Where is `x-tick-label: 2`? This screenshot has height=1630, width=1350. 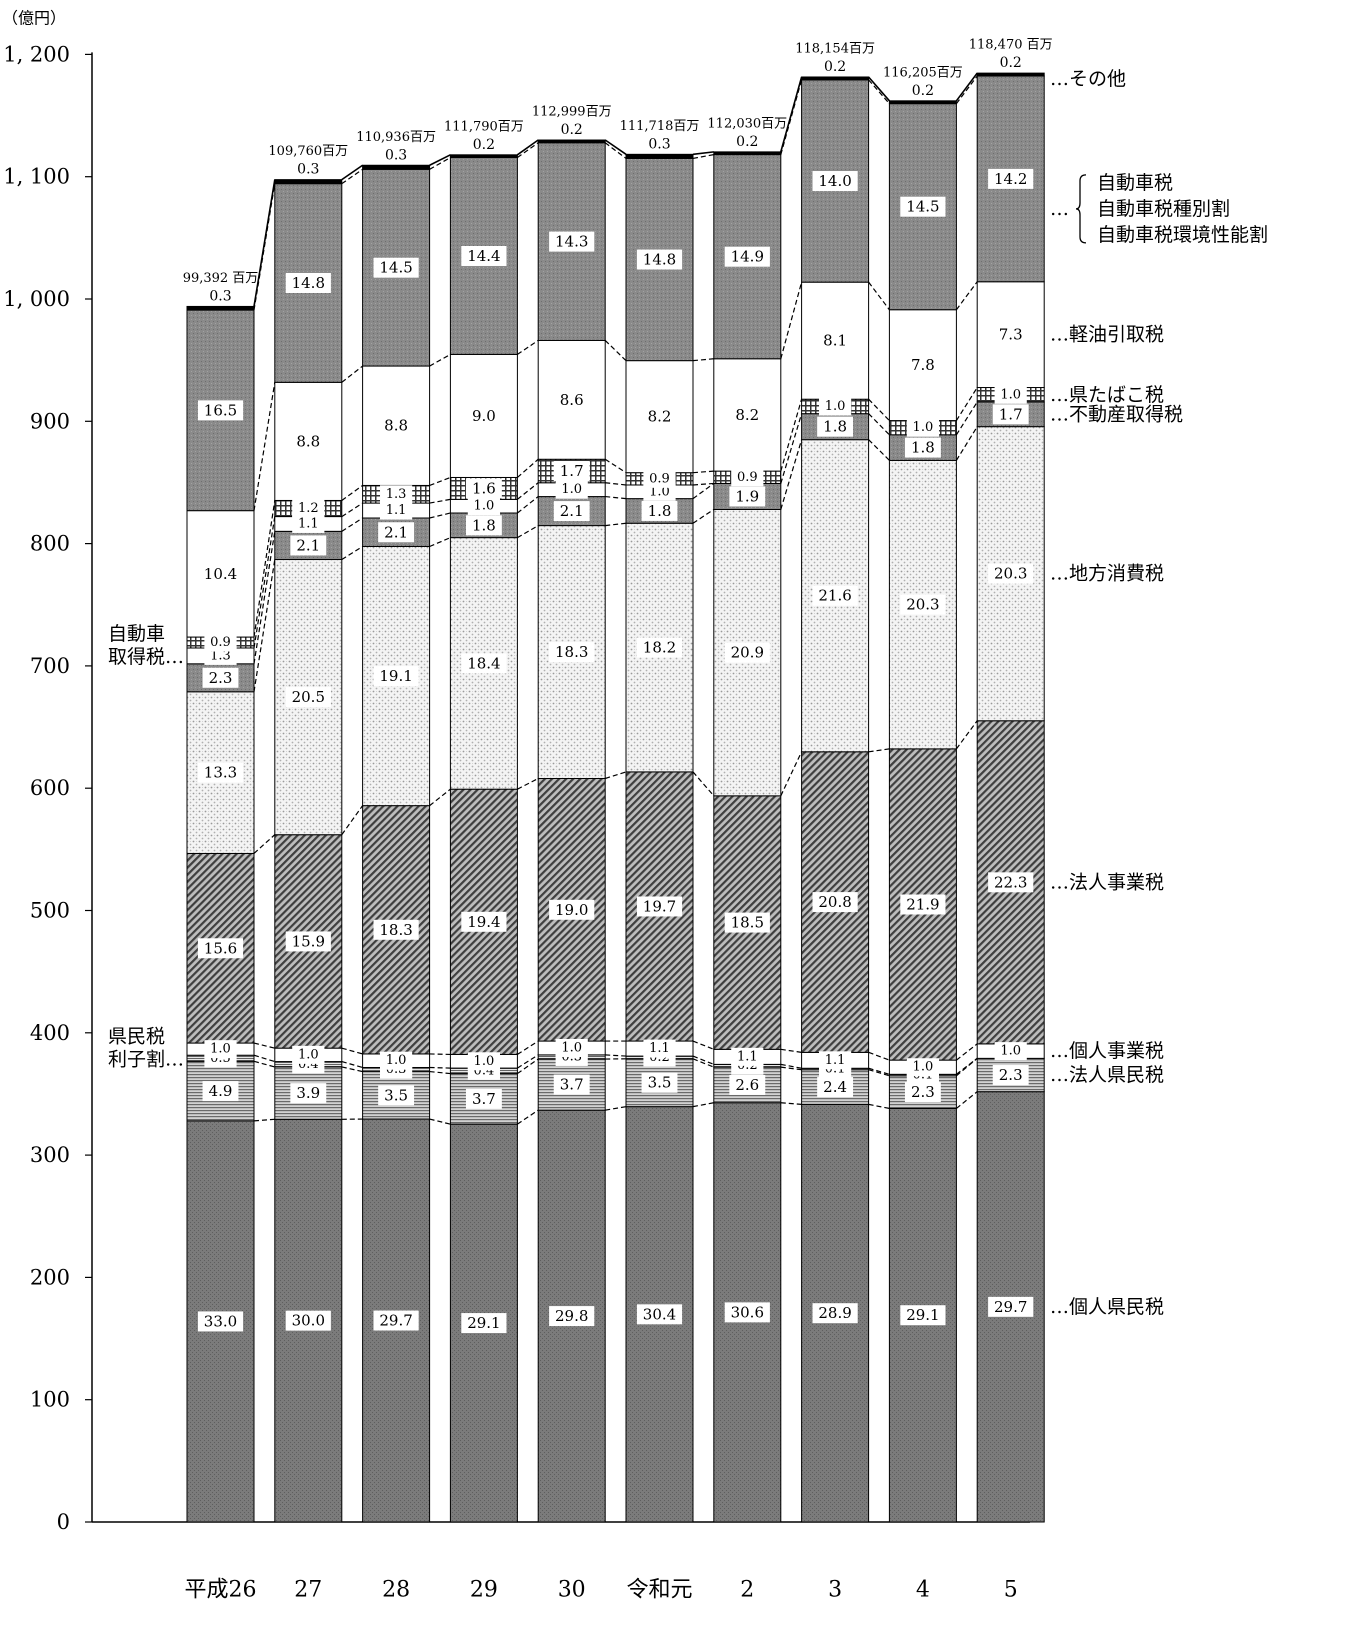 x-tick-label: 2 is located at coordinates (747, 1590).